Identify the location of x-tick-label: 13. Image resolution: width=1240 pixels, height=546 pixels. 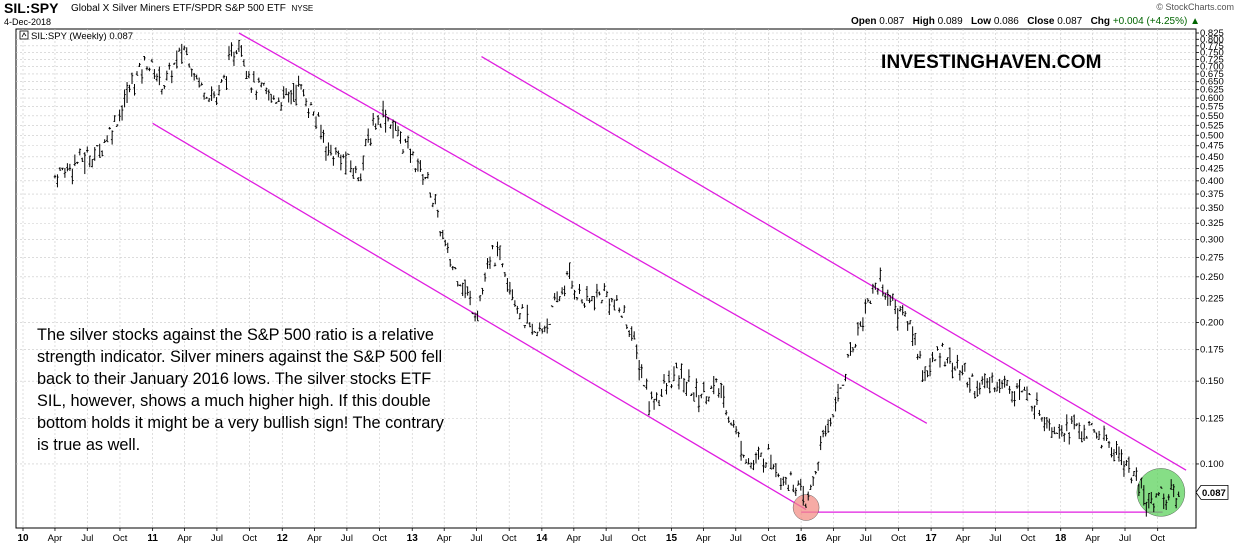
(413, 538).